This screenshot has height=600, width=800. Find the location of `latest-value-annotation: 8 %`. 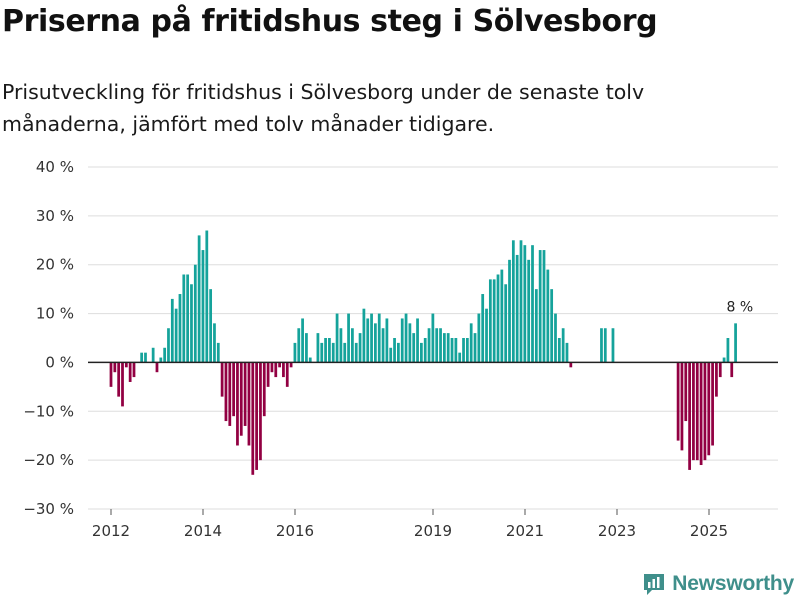

latest-value-annotation: 8 % is located at coordinates (739, 307).